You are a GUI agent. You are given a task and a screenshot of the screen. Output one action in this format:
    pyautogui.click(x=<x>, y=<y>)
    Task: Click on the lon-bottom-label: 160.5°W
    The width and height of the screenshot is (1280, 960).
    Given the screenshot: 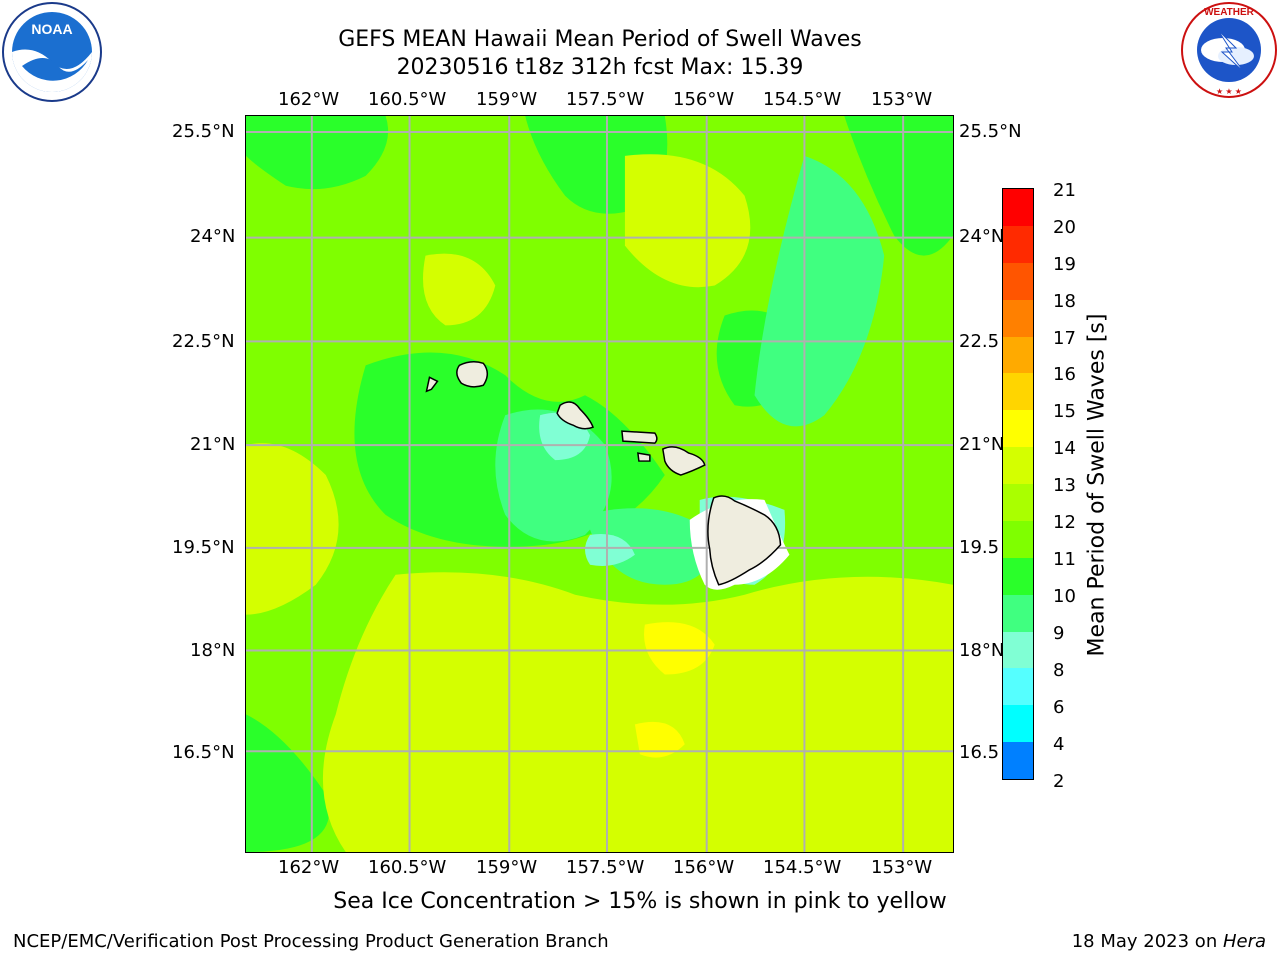 What is the action you would take?
    pyautogui.click(x=407, y=867)
    